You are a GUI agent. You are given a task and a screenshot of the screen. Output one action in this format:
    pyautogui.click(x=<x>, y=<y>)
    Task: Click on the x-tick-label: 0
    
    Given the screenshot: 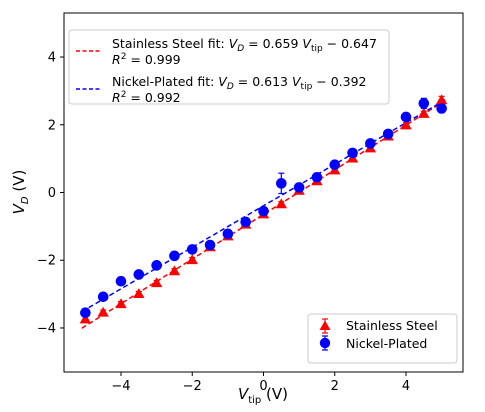 What is the action you would take?
    pyautogui.click(x=263, y=386)
    